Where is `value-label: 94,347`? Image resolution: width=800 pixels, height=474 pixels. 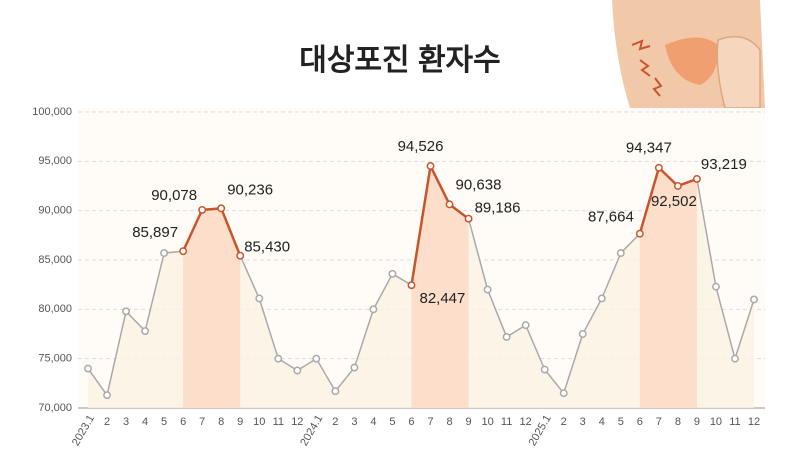
value-label: 94,347 is located at coordinates (649, 148).